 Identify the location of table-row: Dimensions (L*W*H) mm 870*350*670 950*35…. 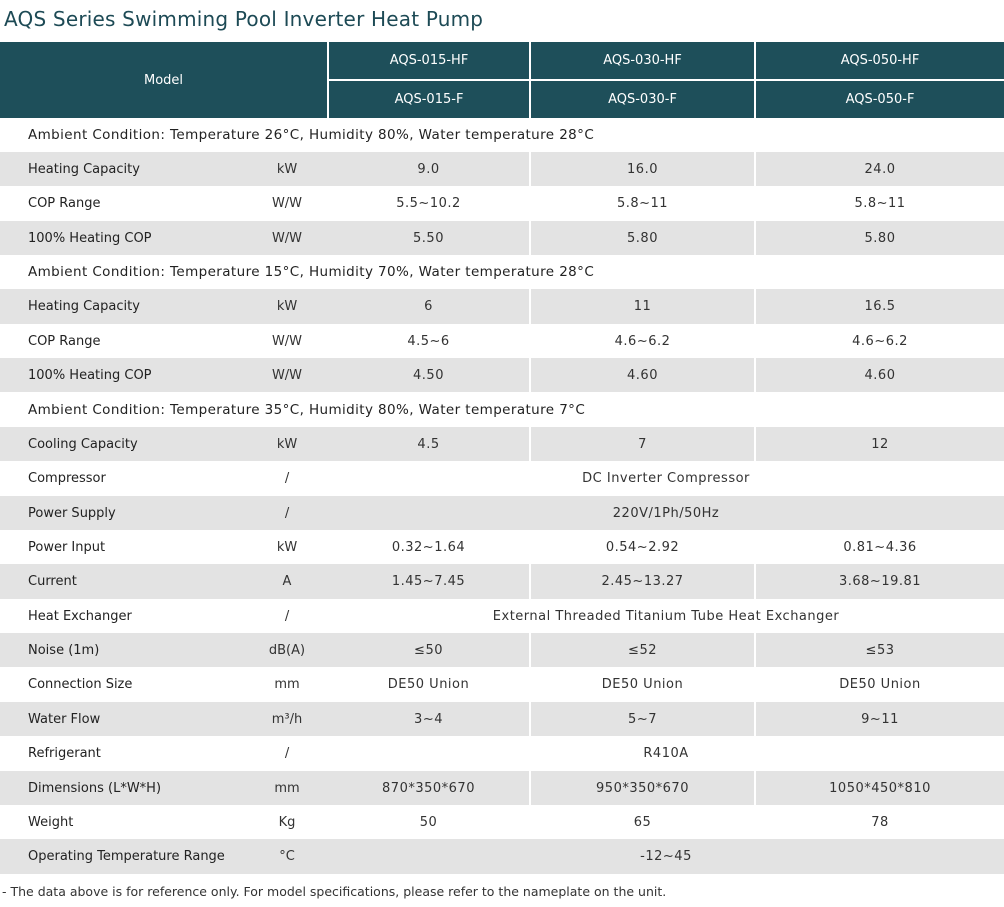
(502, 788).